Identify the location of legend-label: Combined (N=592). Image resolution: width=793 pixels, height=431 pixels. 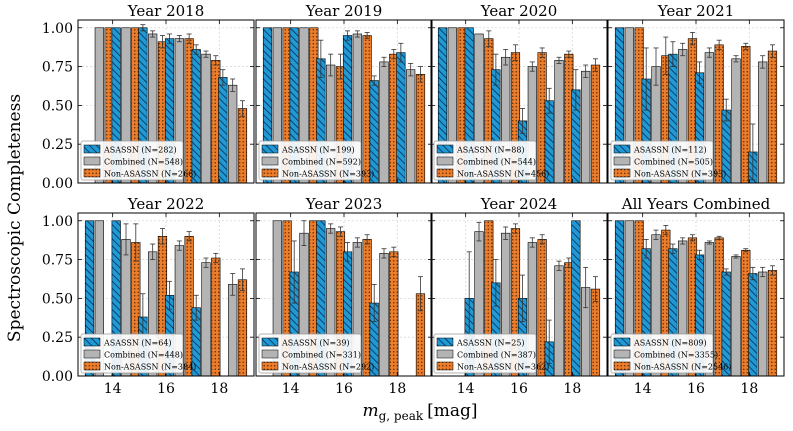
(321, 162).